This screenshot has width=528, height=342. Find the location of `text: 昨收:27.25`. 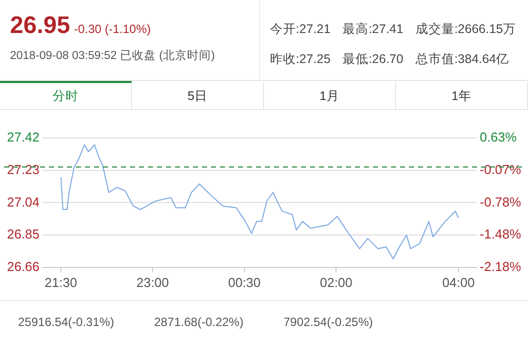

text: 昨收:27.25 is located at coordinates (300, 59).